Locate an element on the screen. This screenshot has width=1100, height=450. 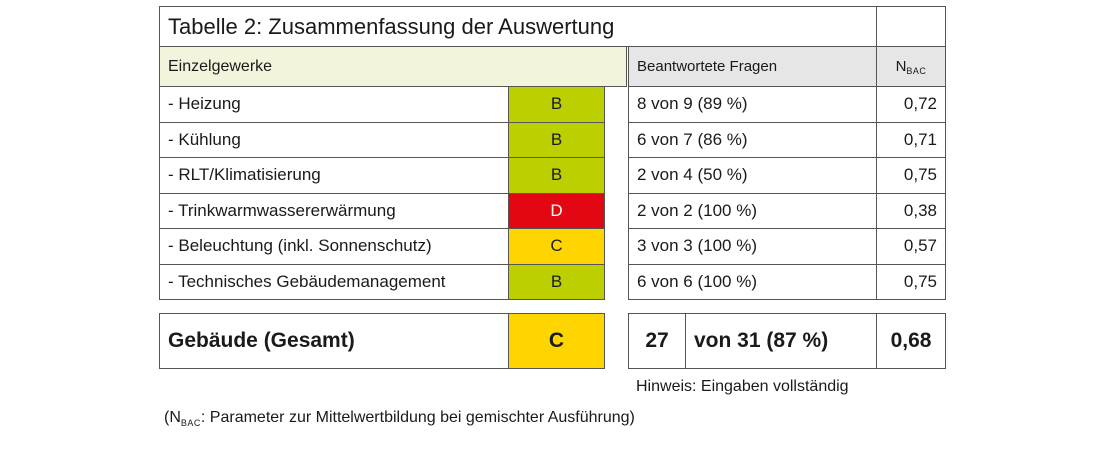
row-label: - Heizung is located at coordinates (334, 104).